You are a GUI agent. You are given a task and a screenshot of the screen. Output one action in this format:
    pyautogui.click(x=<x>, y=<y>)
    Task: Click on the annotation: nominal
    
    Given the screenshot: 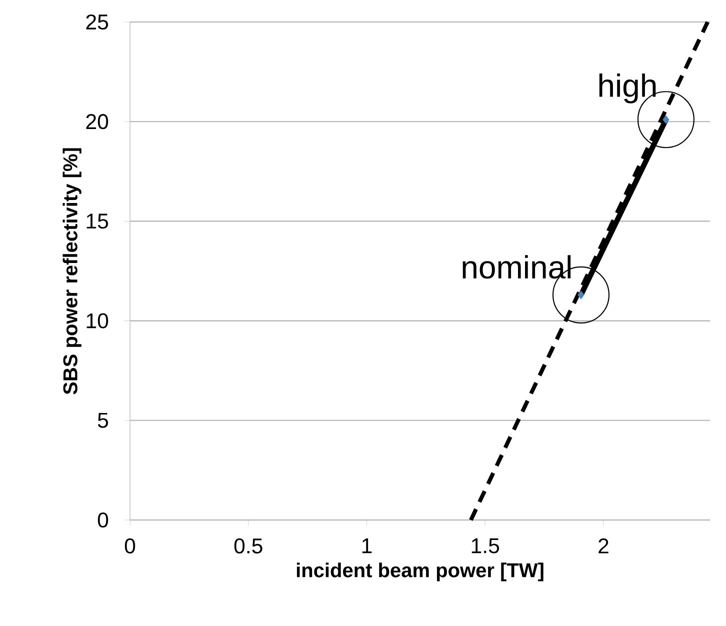 What is the action you would take?
    pyautogui.click(x=516, y=267)
    